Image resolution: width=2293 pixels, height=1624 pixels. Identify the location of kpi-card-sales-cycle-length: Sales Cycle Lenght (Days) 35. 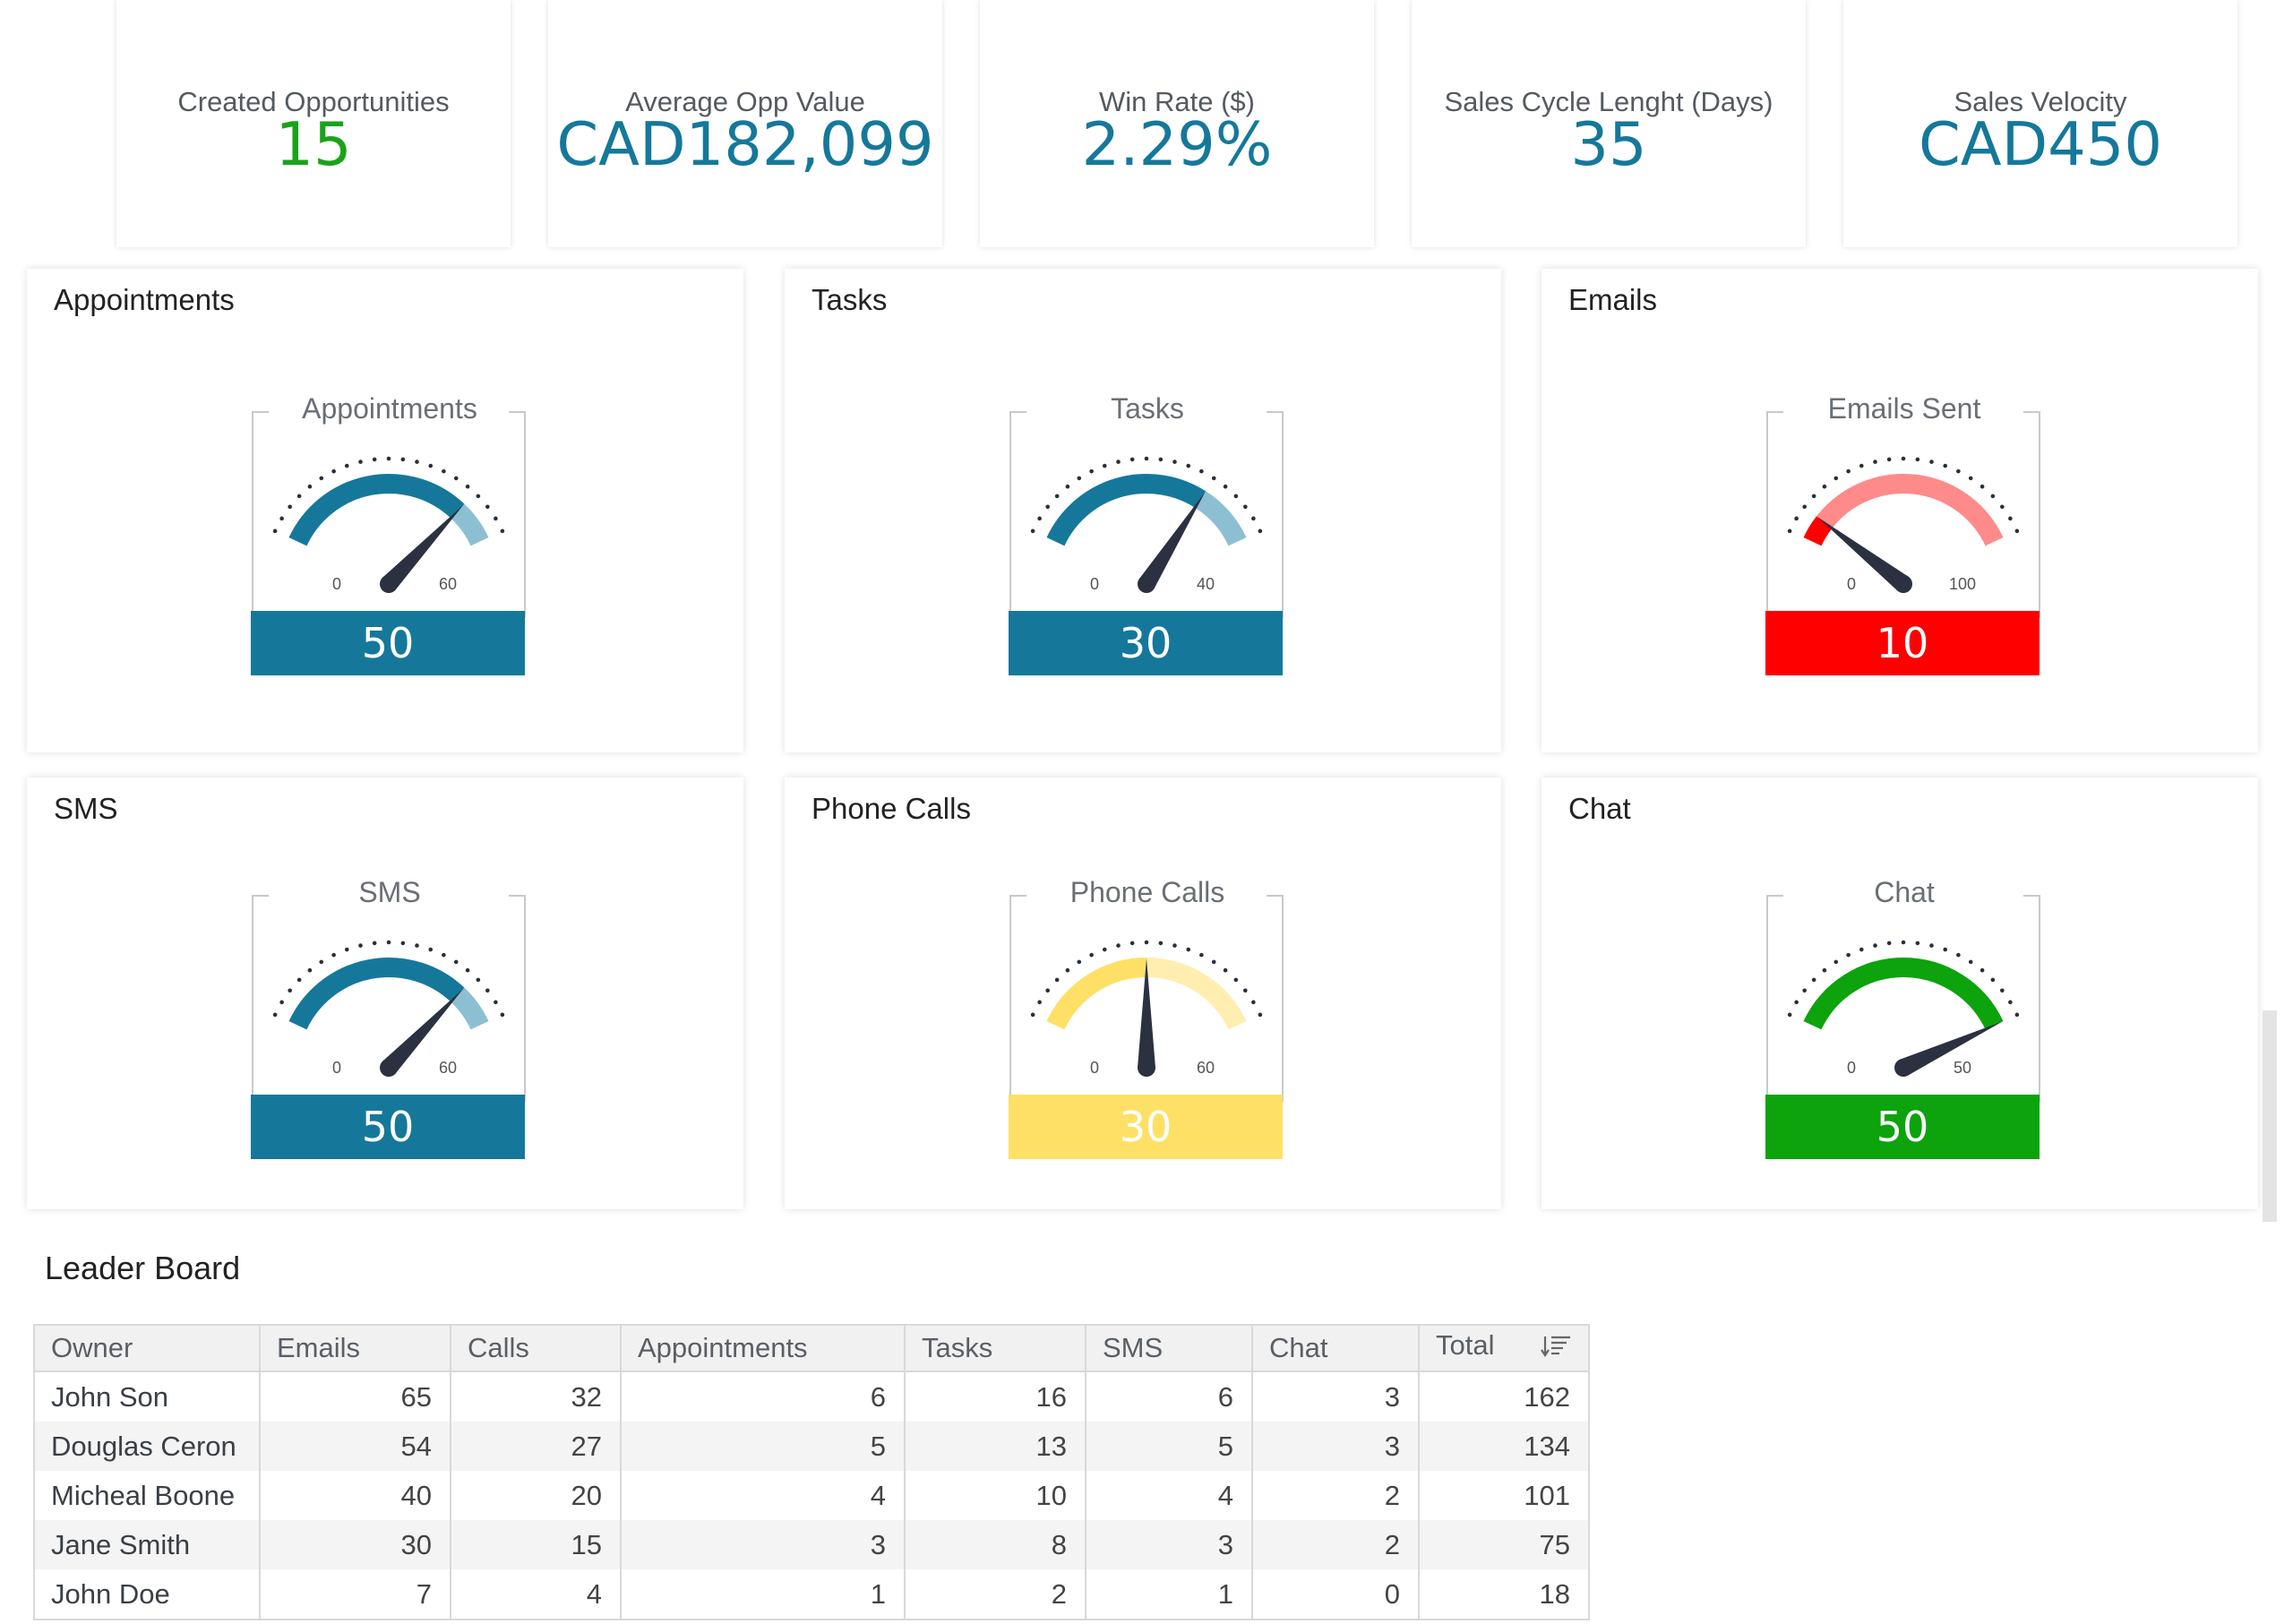
(1609, 124).